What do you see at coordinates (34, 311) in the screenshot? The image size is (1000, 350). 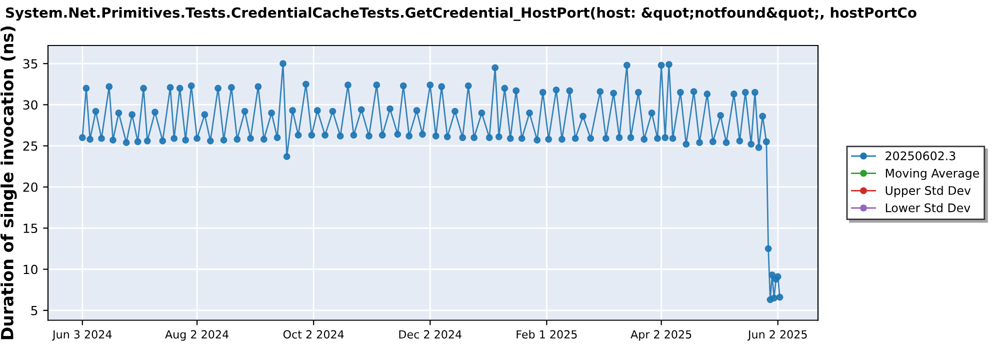 I see `y-tick-label: 5` at bounding box center [34, 311].